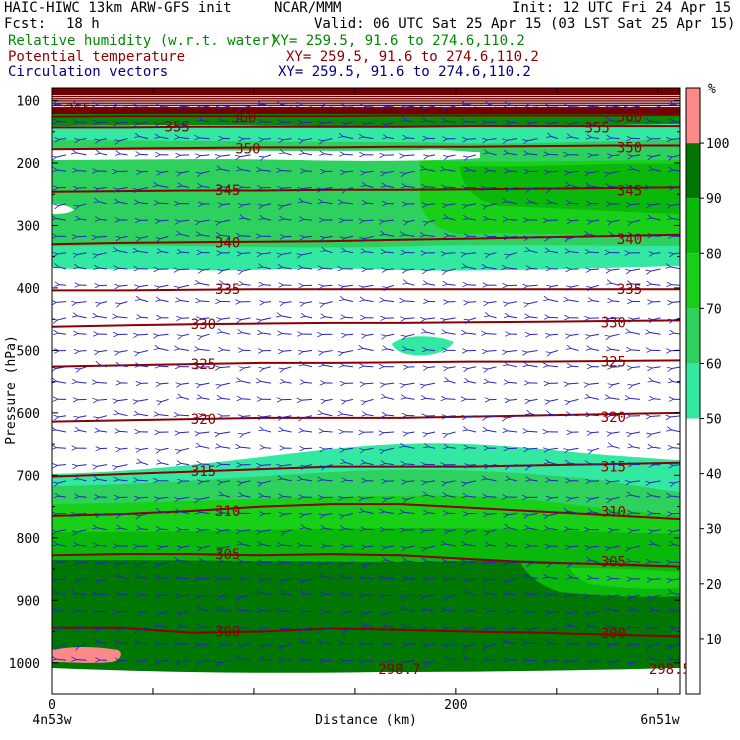 The height and width of the screenshot is (740, 740). What do you see at coordinates (97, 57) in the screenshot?
I see `theta-field-label: Potential temperature` at bounding box center [97, 57].